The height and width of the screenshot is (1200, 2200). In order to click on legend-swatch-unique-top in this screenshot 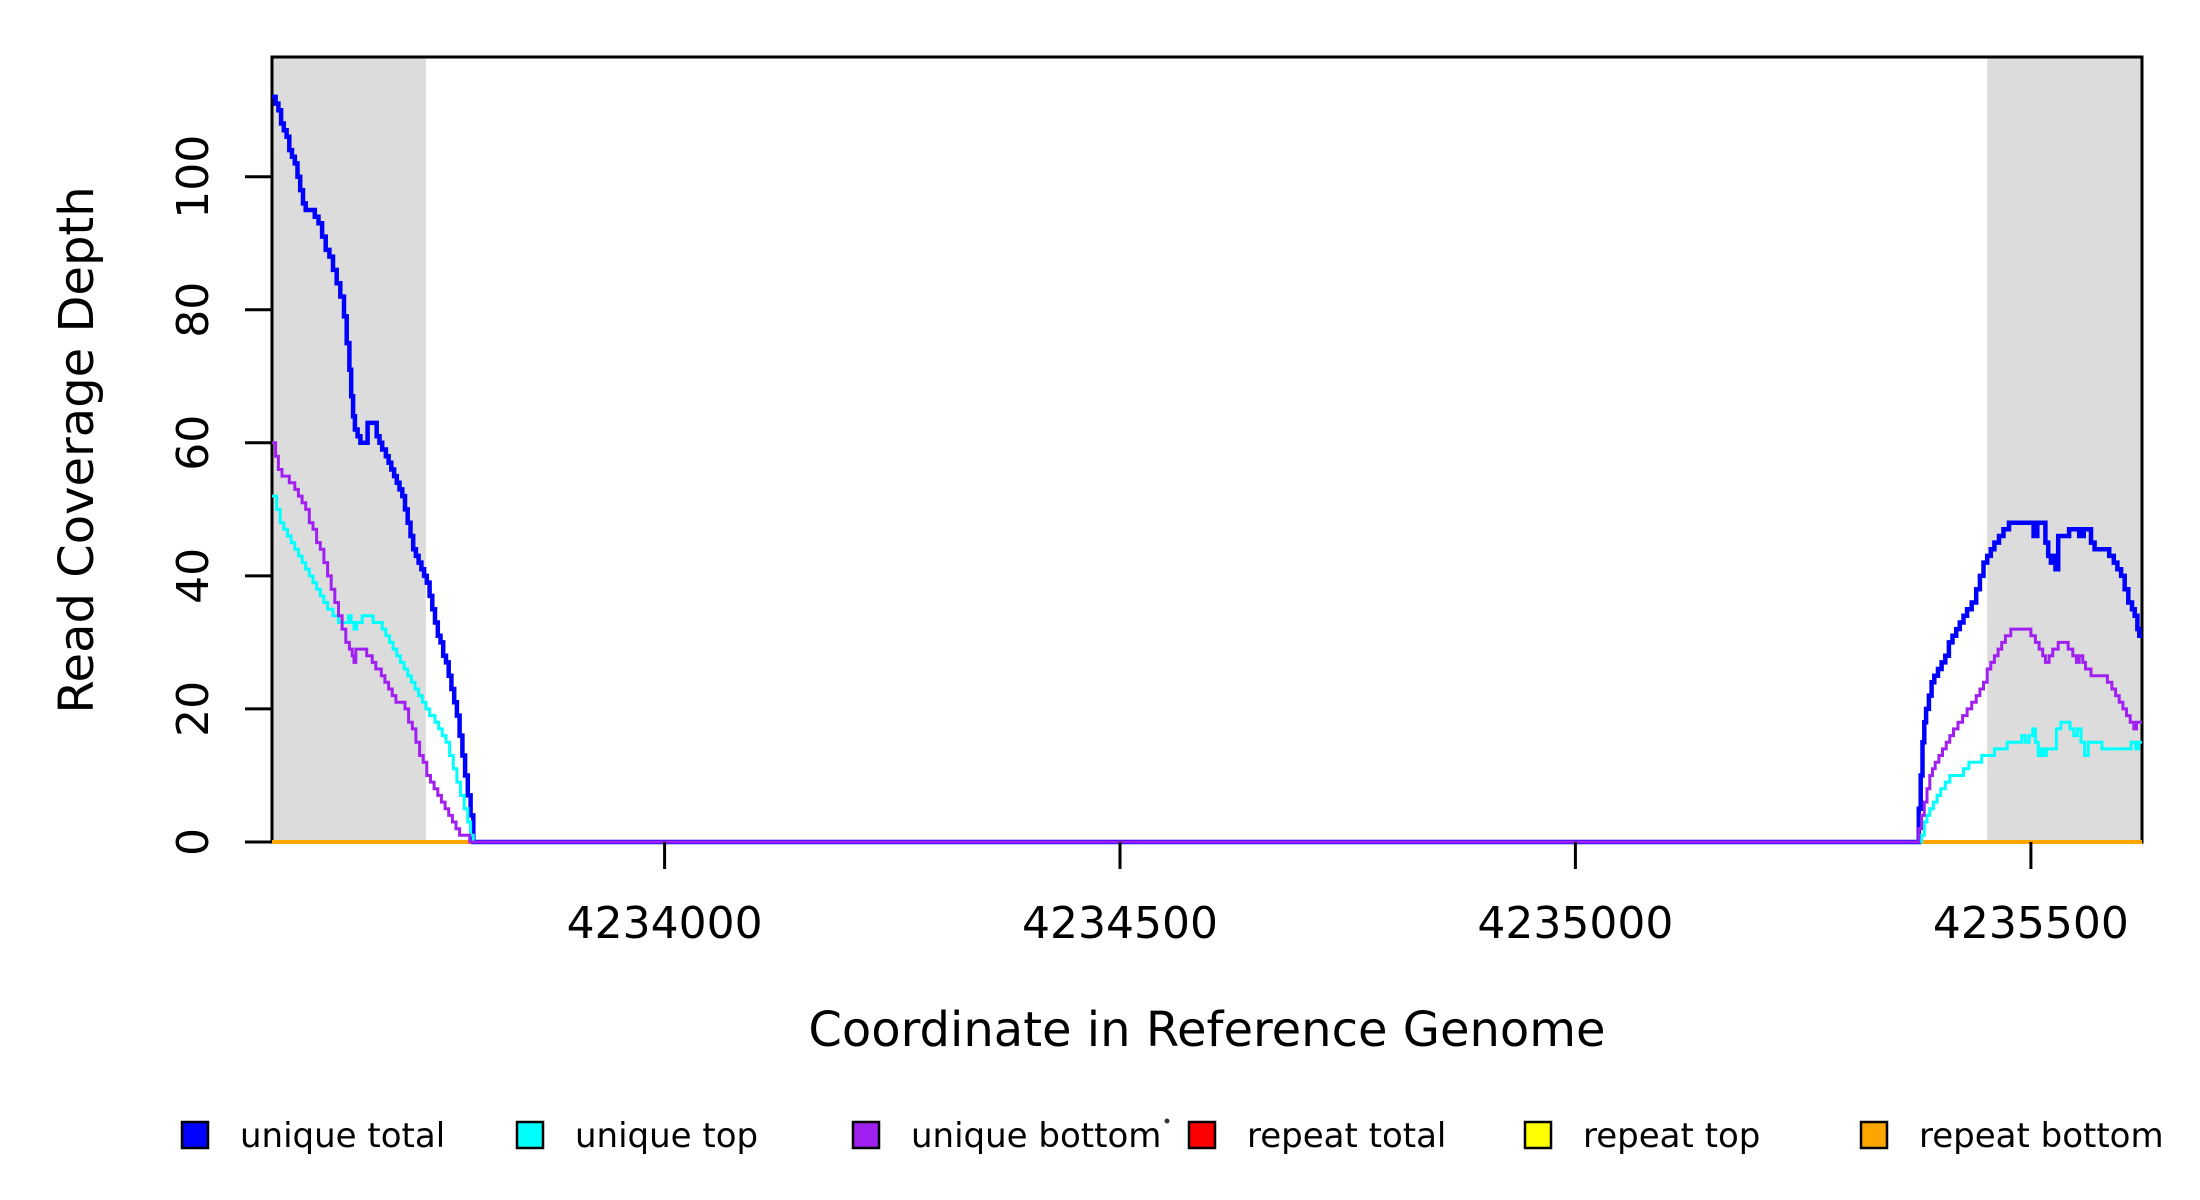, I will do `click(530, 1135)`.